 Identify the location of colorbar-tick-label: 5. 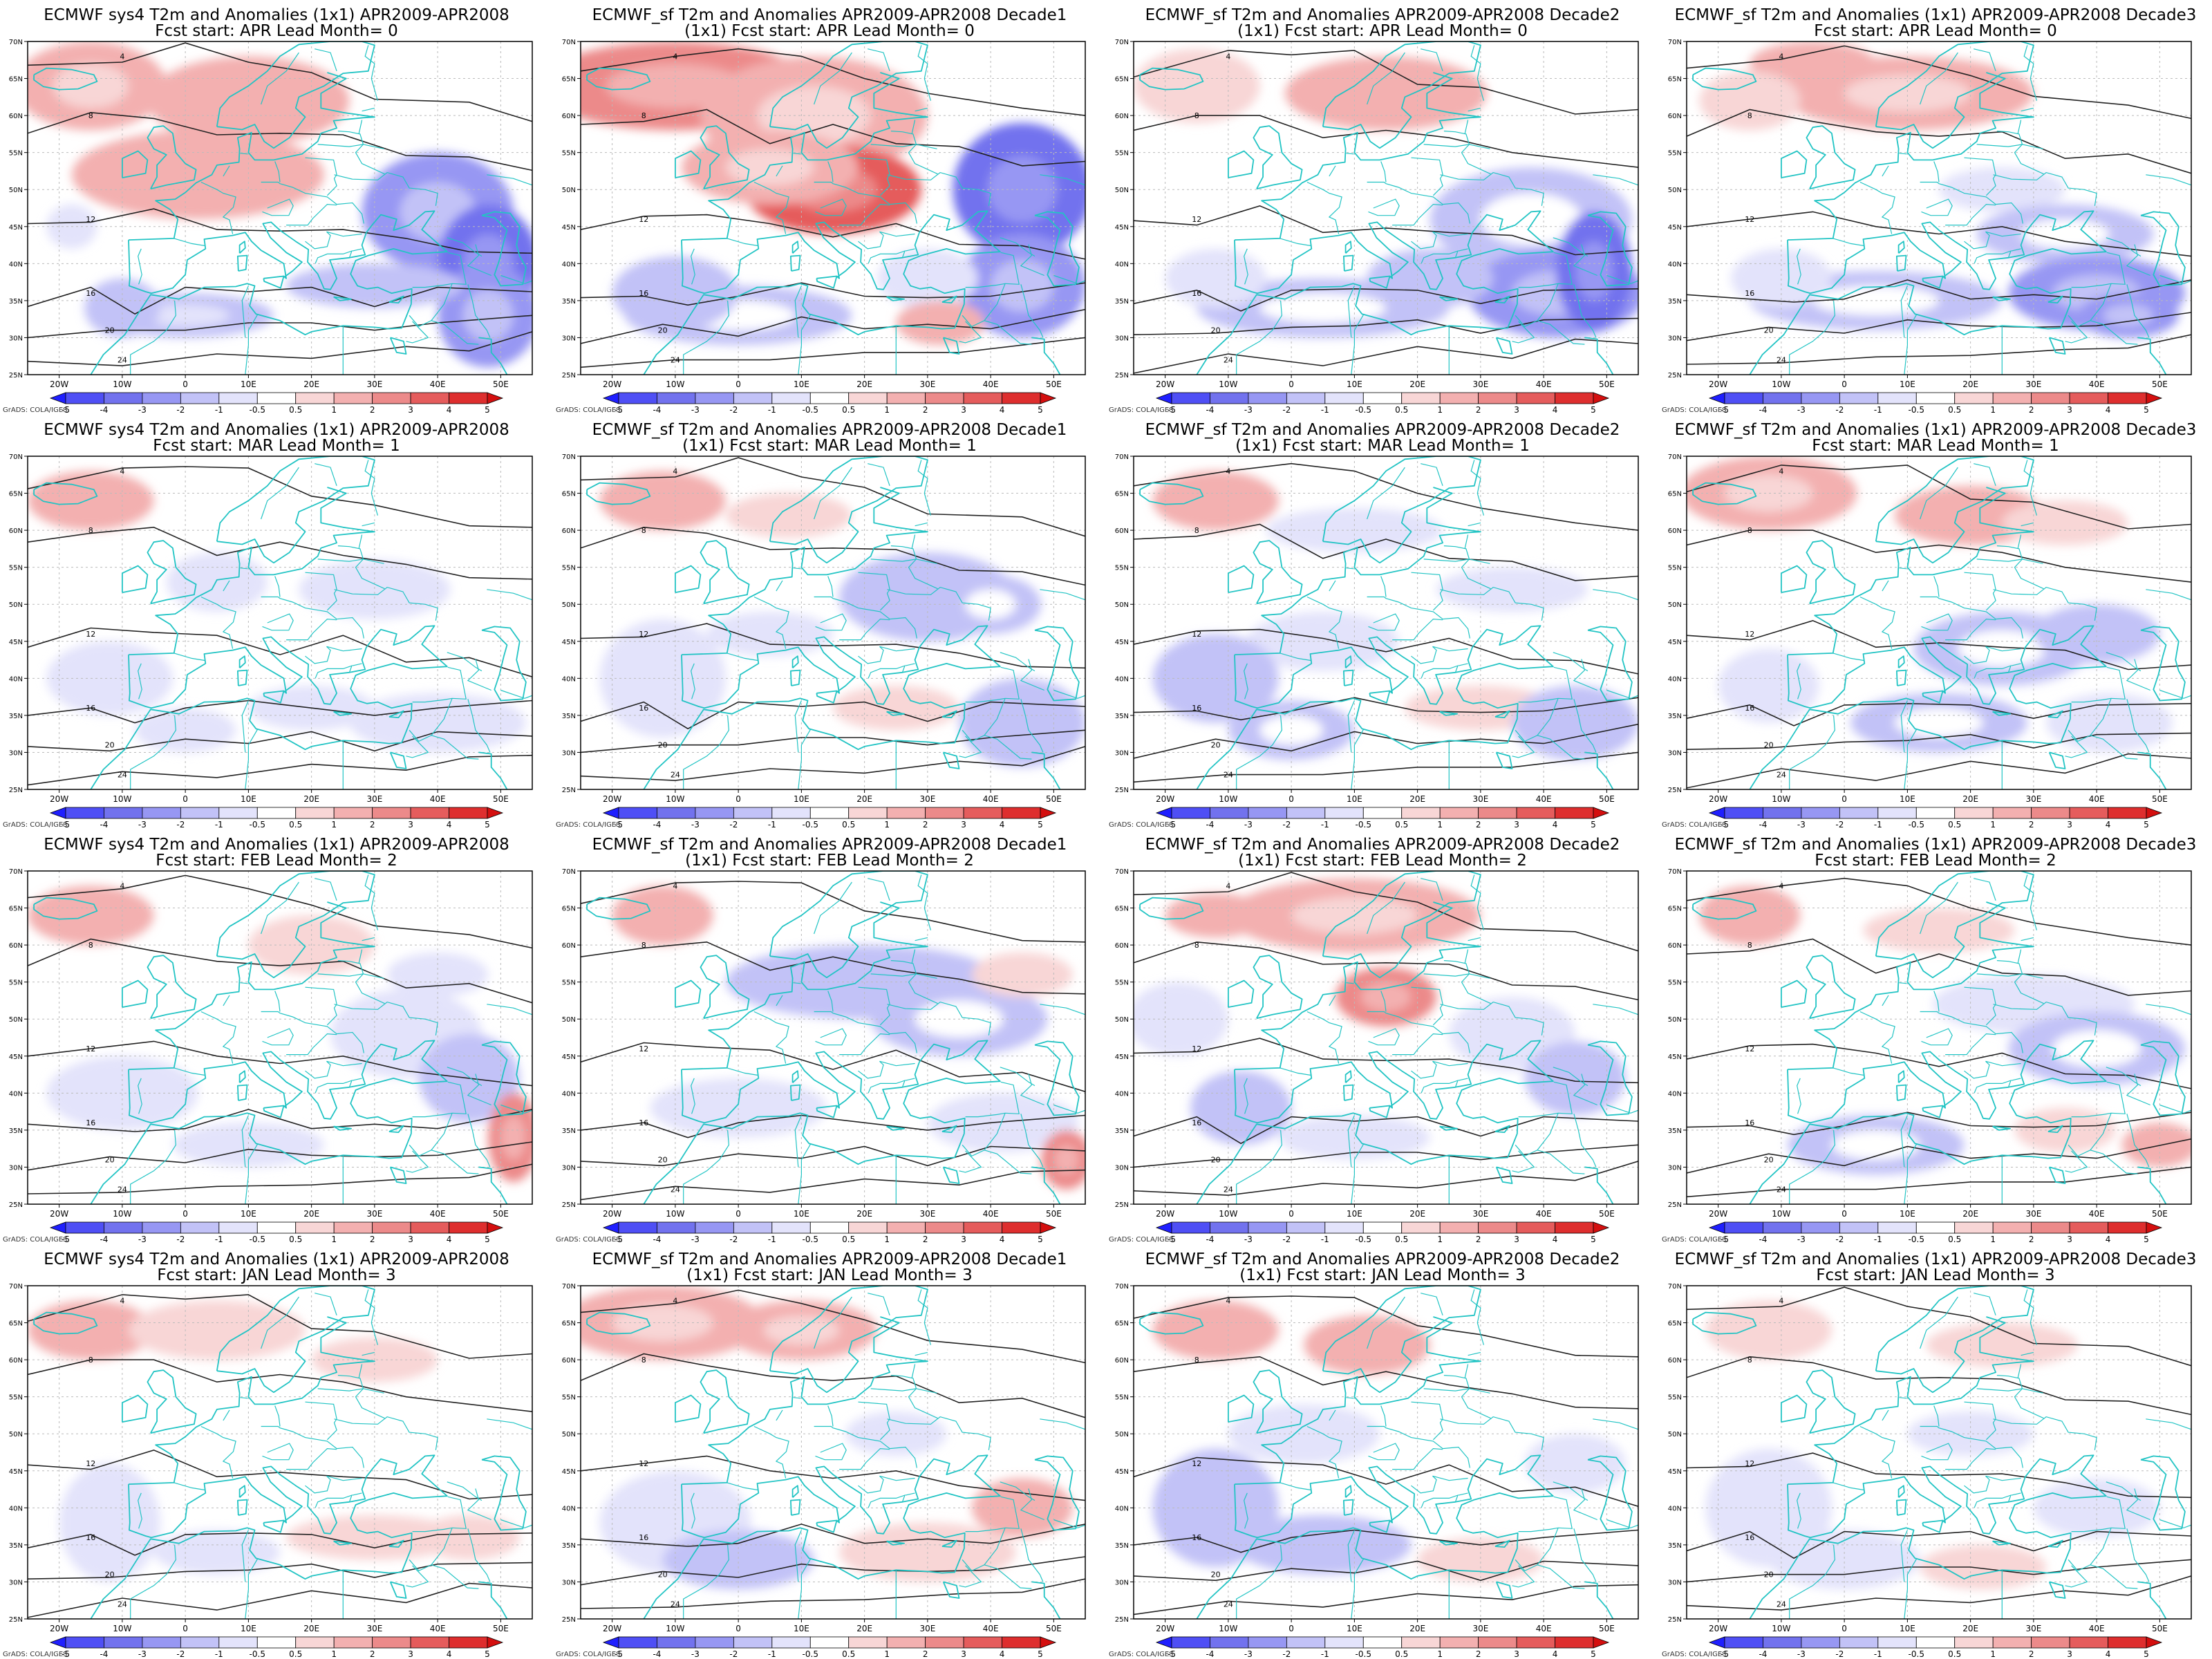
(2146, 1654).